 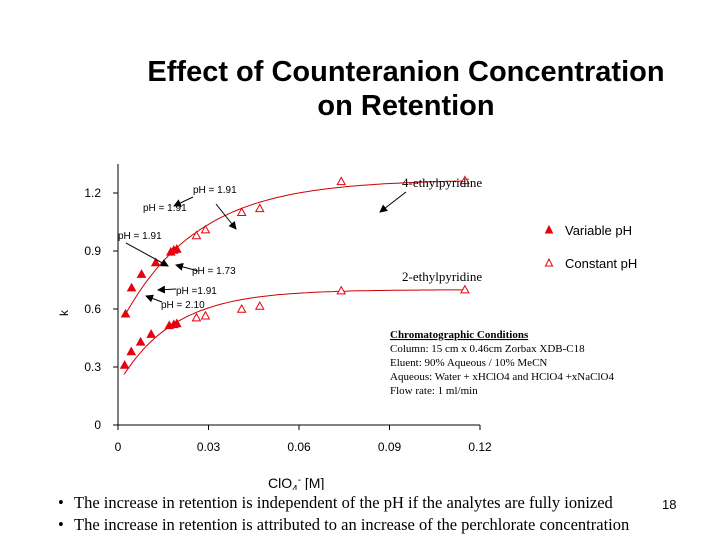 What do you see at coordinates (296, 482) in the screenshot?
I see `x-axis-label: ClO4- [M]` at bounding box center [296, 482].